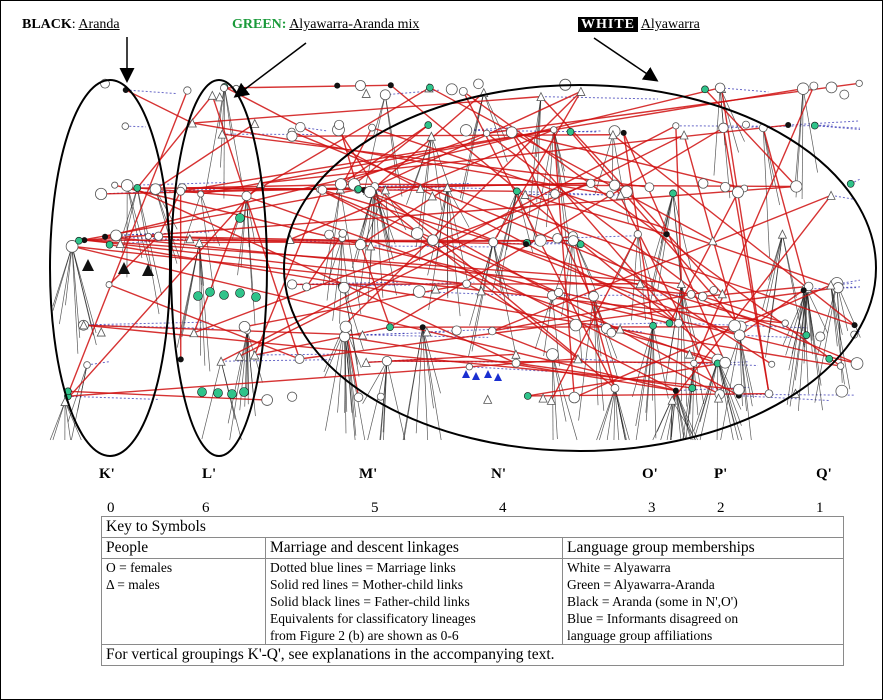  I want to click on key-linkage-marriage: Dotted blue lines = Marriage links, so click(363, 567).